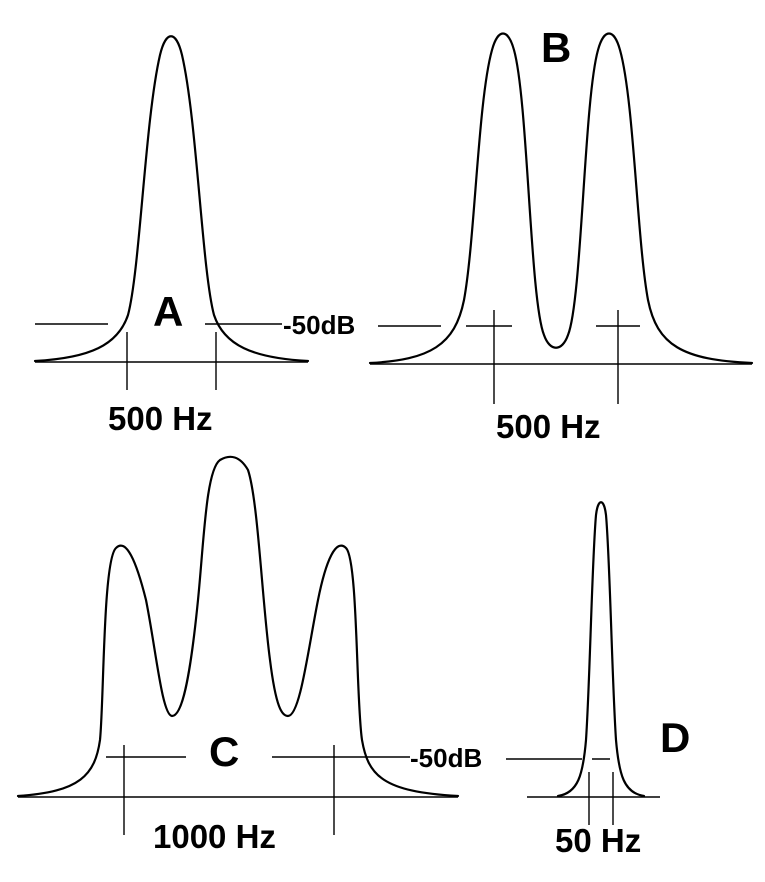 This screenshot has width=765, height=882. I want to click on panel-d-letter: D, so click(675, 737).